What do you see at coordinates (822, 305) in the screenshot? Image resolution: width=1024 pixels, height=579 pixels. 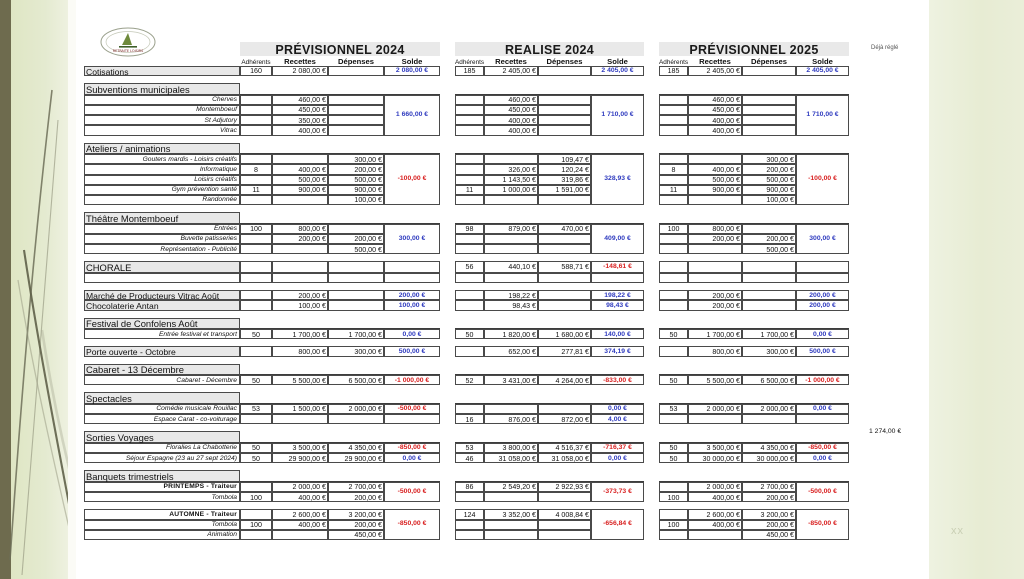 I see `value-solde: 200,00 €` at bounding box center [822, 305].